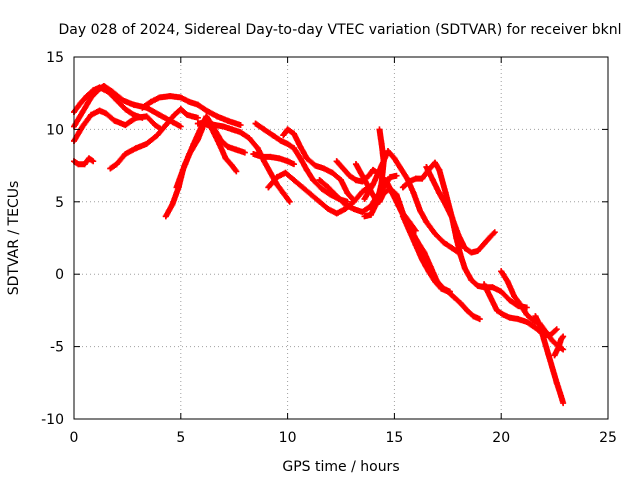 This screenshot has height=480, width=640. Describe the element at coordinates (55, 58) in the screenshot. I see `y-tick-label: 15` at that location.